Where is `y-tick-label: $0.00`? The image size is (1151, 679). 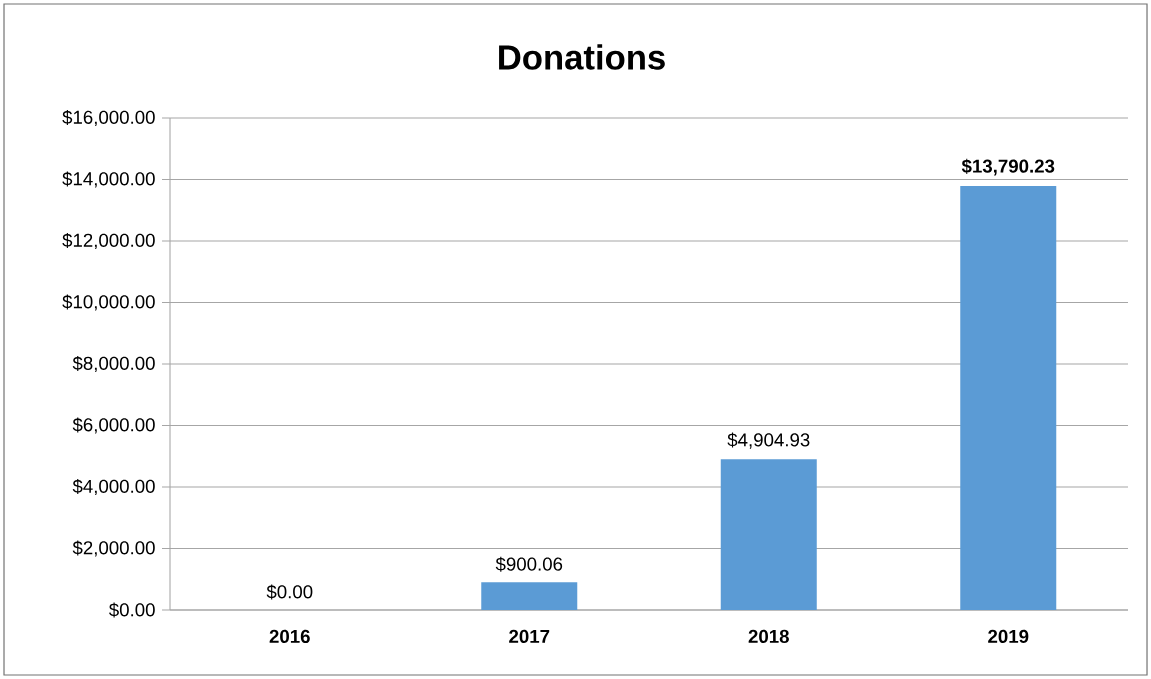 y-tick-label: $0.00 is located at coordinates (132, 610).